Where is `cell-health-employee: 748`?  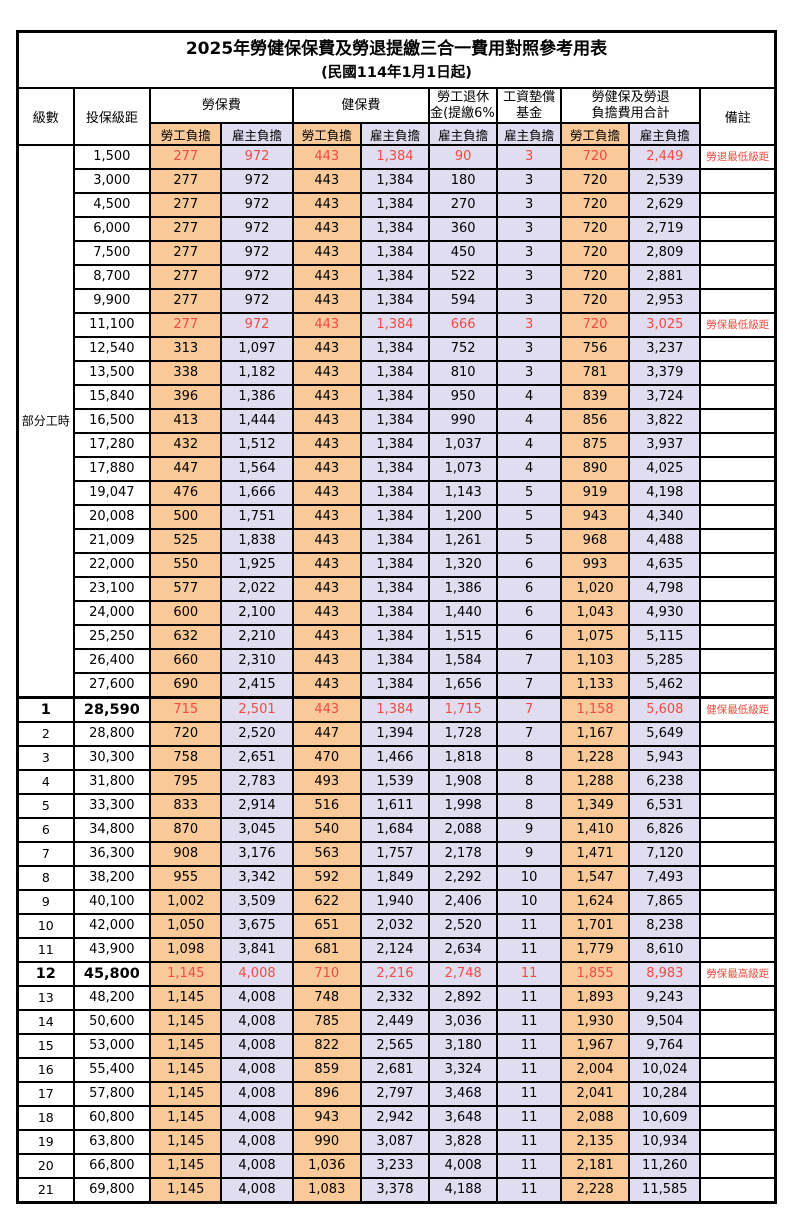
cell-health-employee: 748 is located at coordinates (326, 998).